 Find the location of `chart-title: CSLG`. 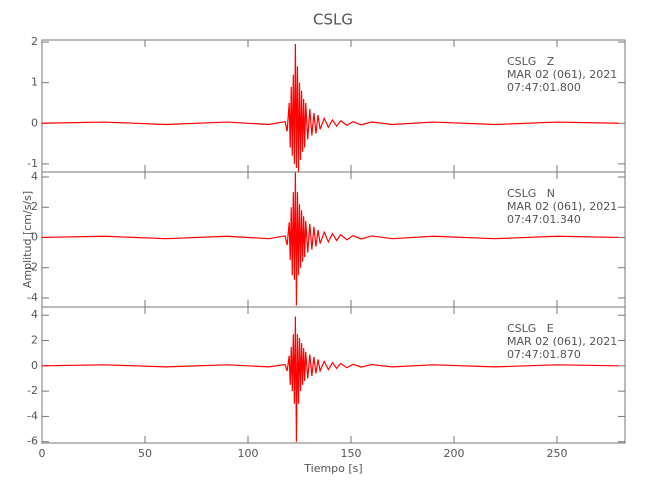

chart-title: CSLG is located at coordinates (333, 20).